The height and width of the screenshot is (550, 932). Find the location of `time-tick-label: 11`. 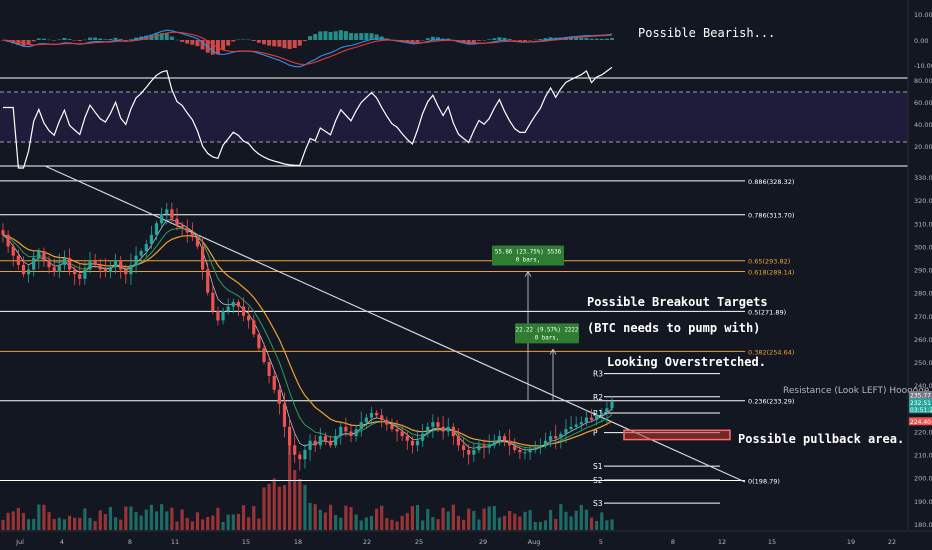

time-tick-label: 11 is located at coordinates (175, 542).